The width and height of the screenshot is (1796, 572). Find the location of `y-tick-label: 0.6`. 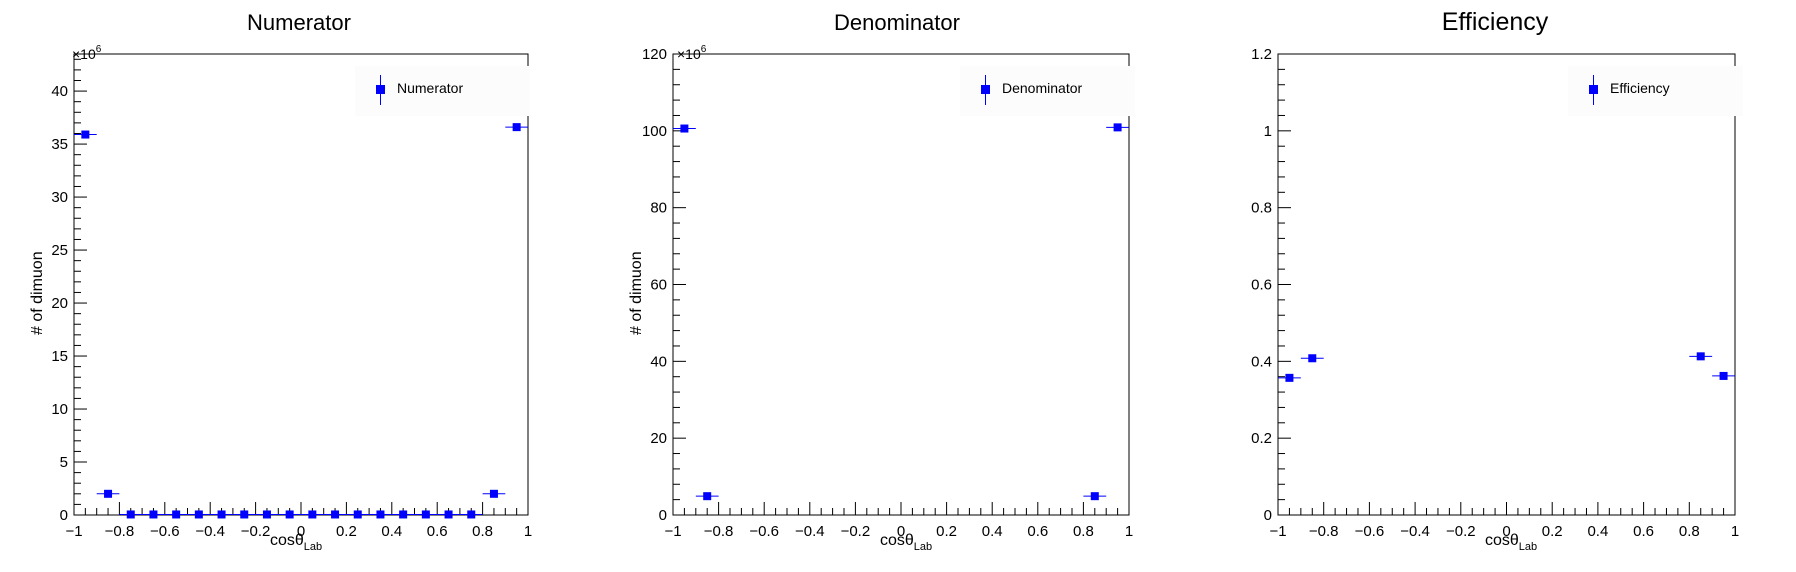

y-tick-label: 0.6 is located at coordinates (1261, 285).